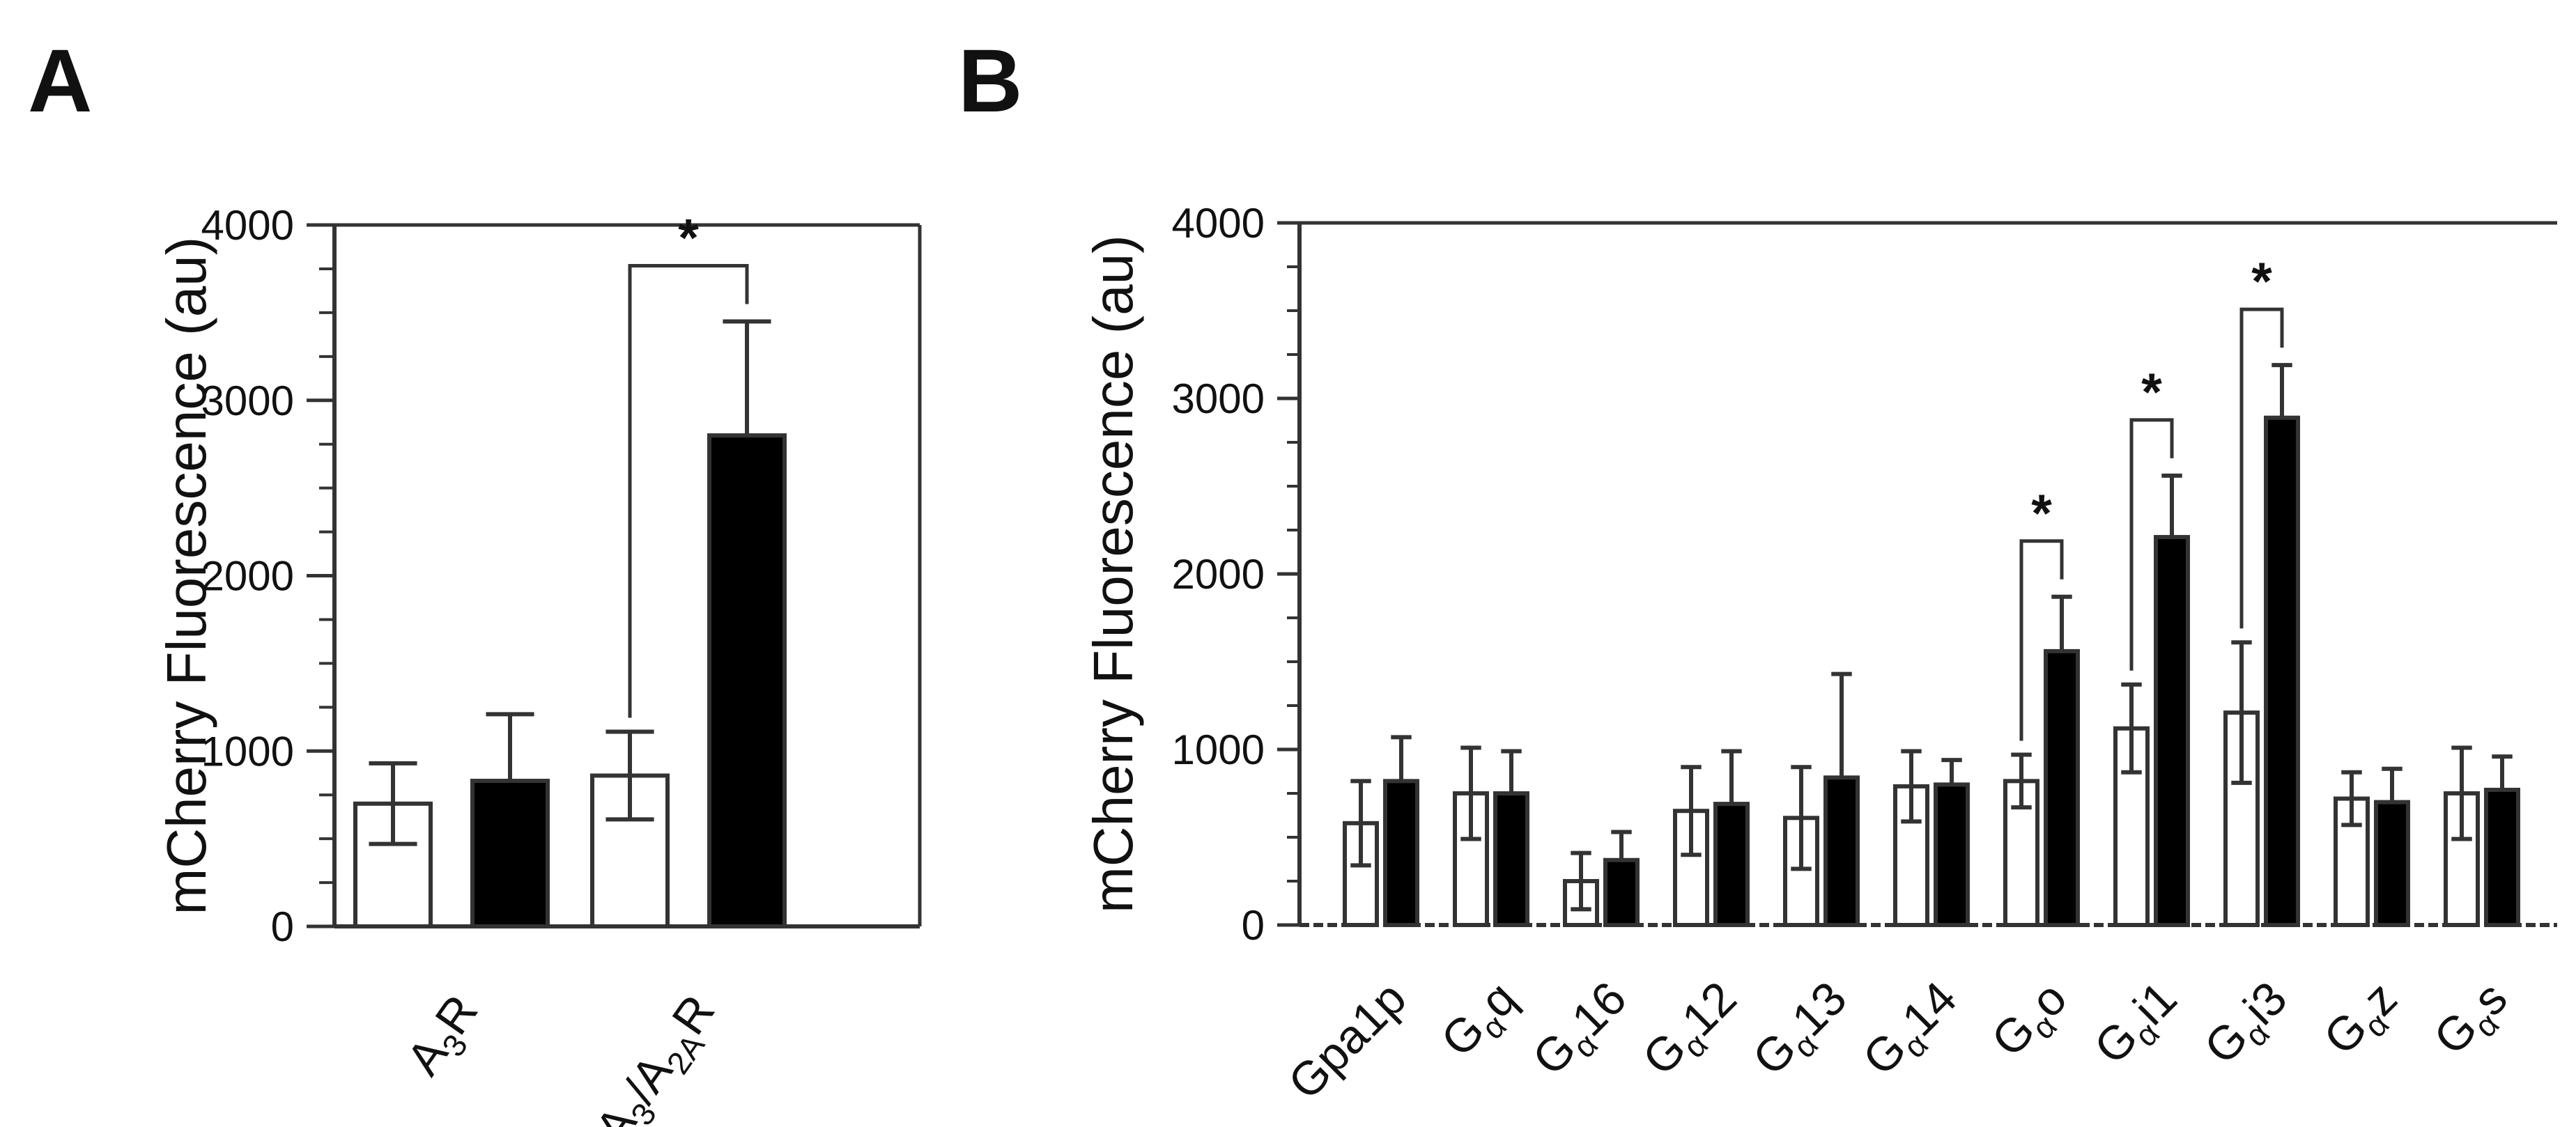 The height and width of the screenshot is (1127, 2576). I want to click on x-tick-label: Gαi3, so click(2248, 1026).